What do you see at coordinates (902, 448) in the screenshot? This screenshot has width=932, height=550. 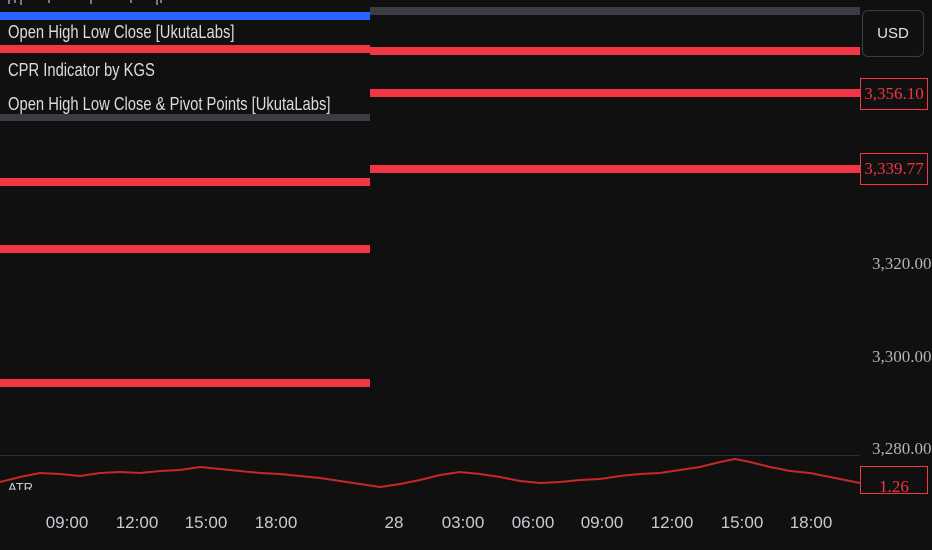 I see `price-tick-label: 3,280.00` at bounding box center [902, 448].